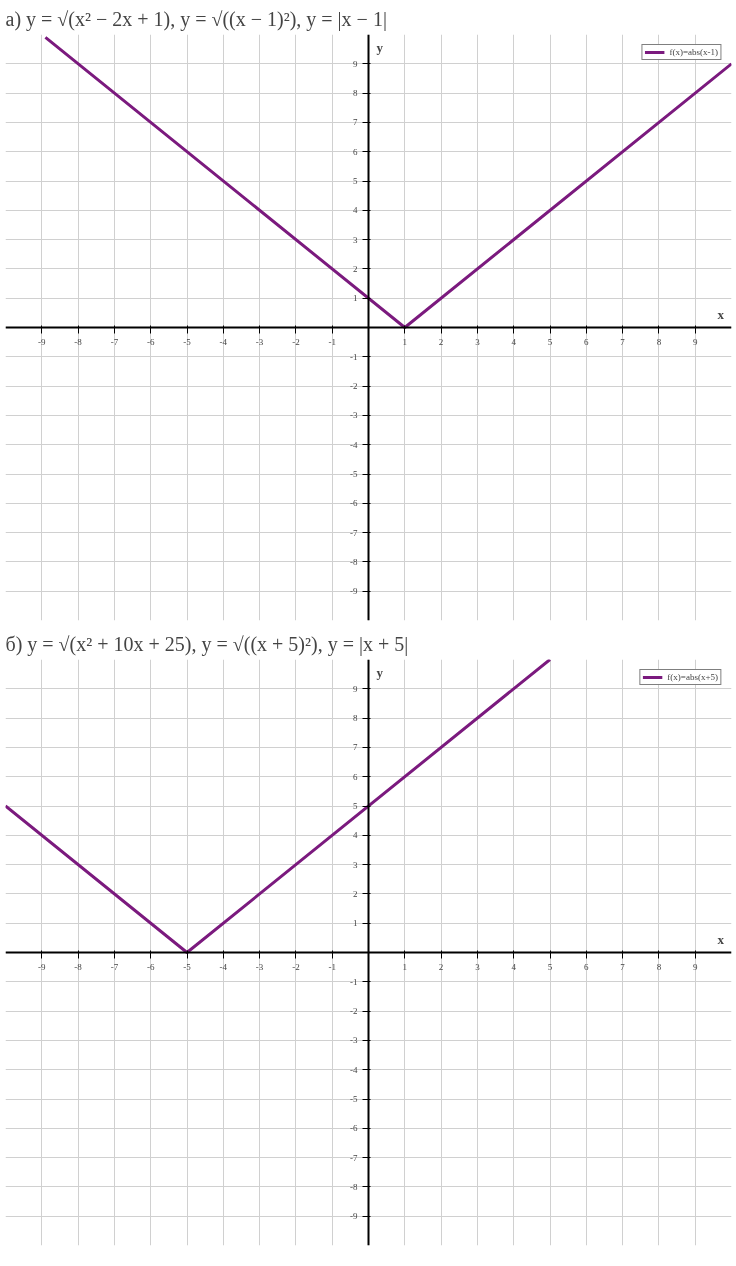  What do you see at coordinates (196, 19) in the screenshot?
I see `chart-title: а) y = √(x² − 2x + 1), y = √((x − 1)²), y = |x − 1|` at bounding box center [196, 19].